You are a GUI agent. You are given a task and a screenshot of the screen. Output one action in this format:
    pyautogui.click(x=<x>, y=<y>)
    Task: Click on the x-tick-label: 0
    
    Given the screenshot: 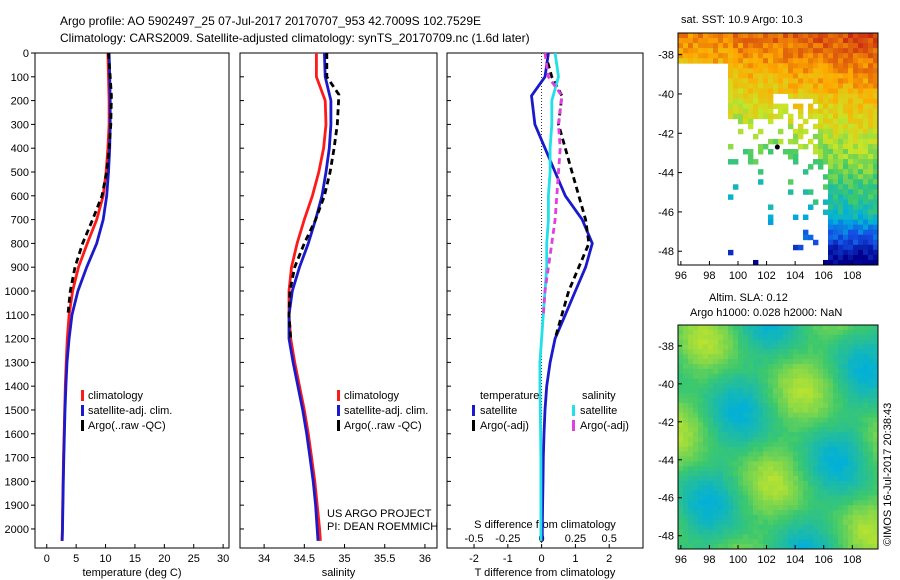 What is the action you would take?
    pyautogui.click(x=542, y=559)
    